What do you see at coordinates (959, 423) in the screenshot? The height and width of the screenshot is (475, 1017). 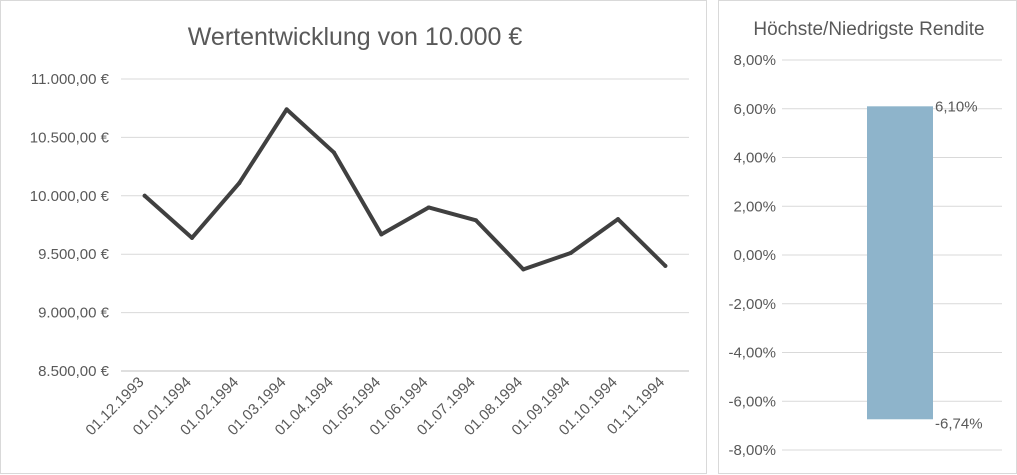 I see `low-data-label: -6,74%` at bounding box center [959, 423].